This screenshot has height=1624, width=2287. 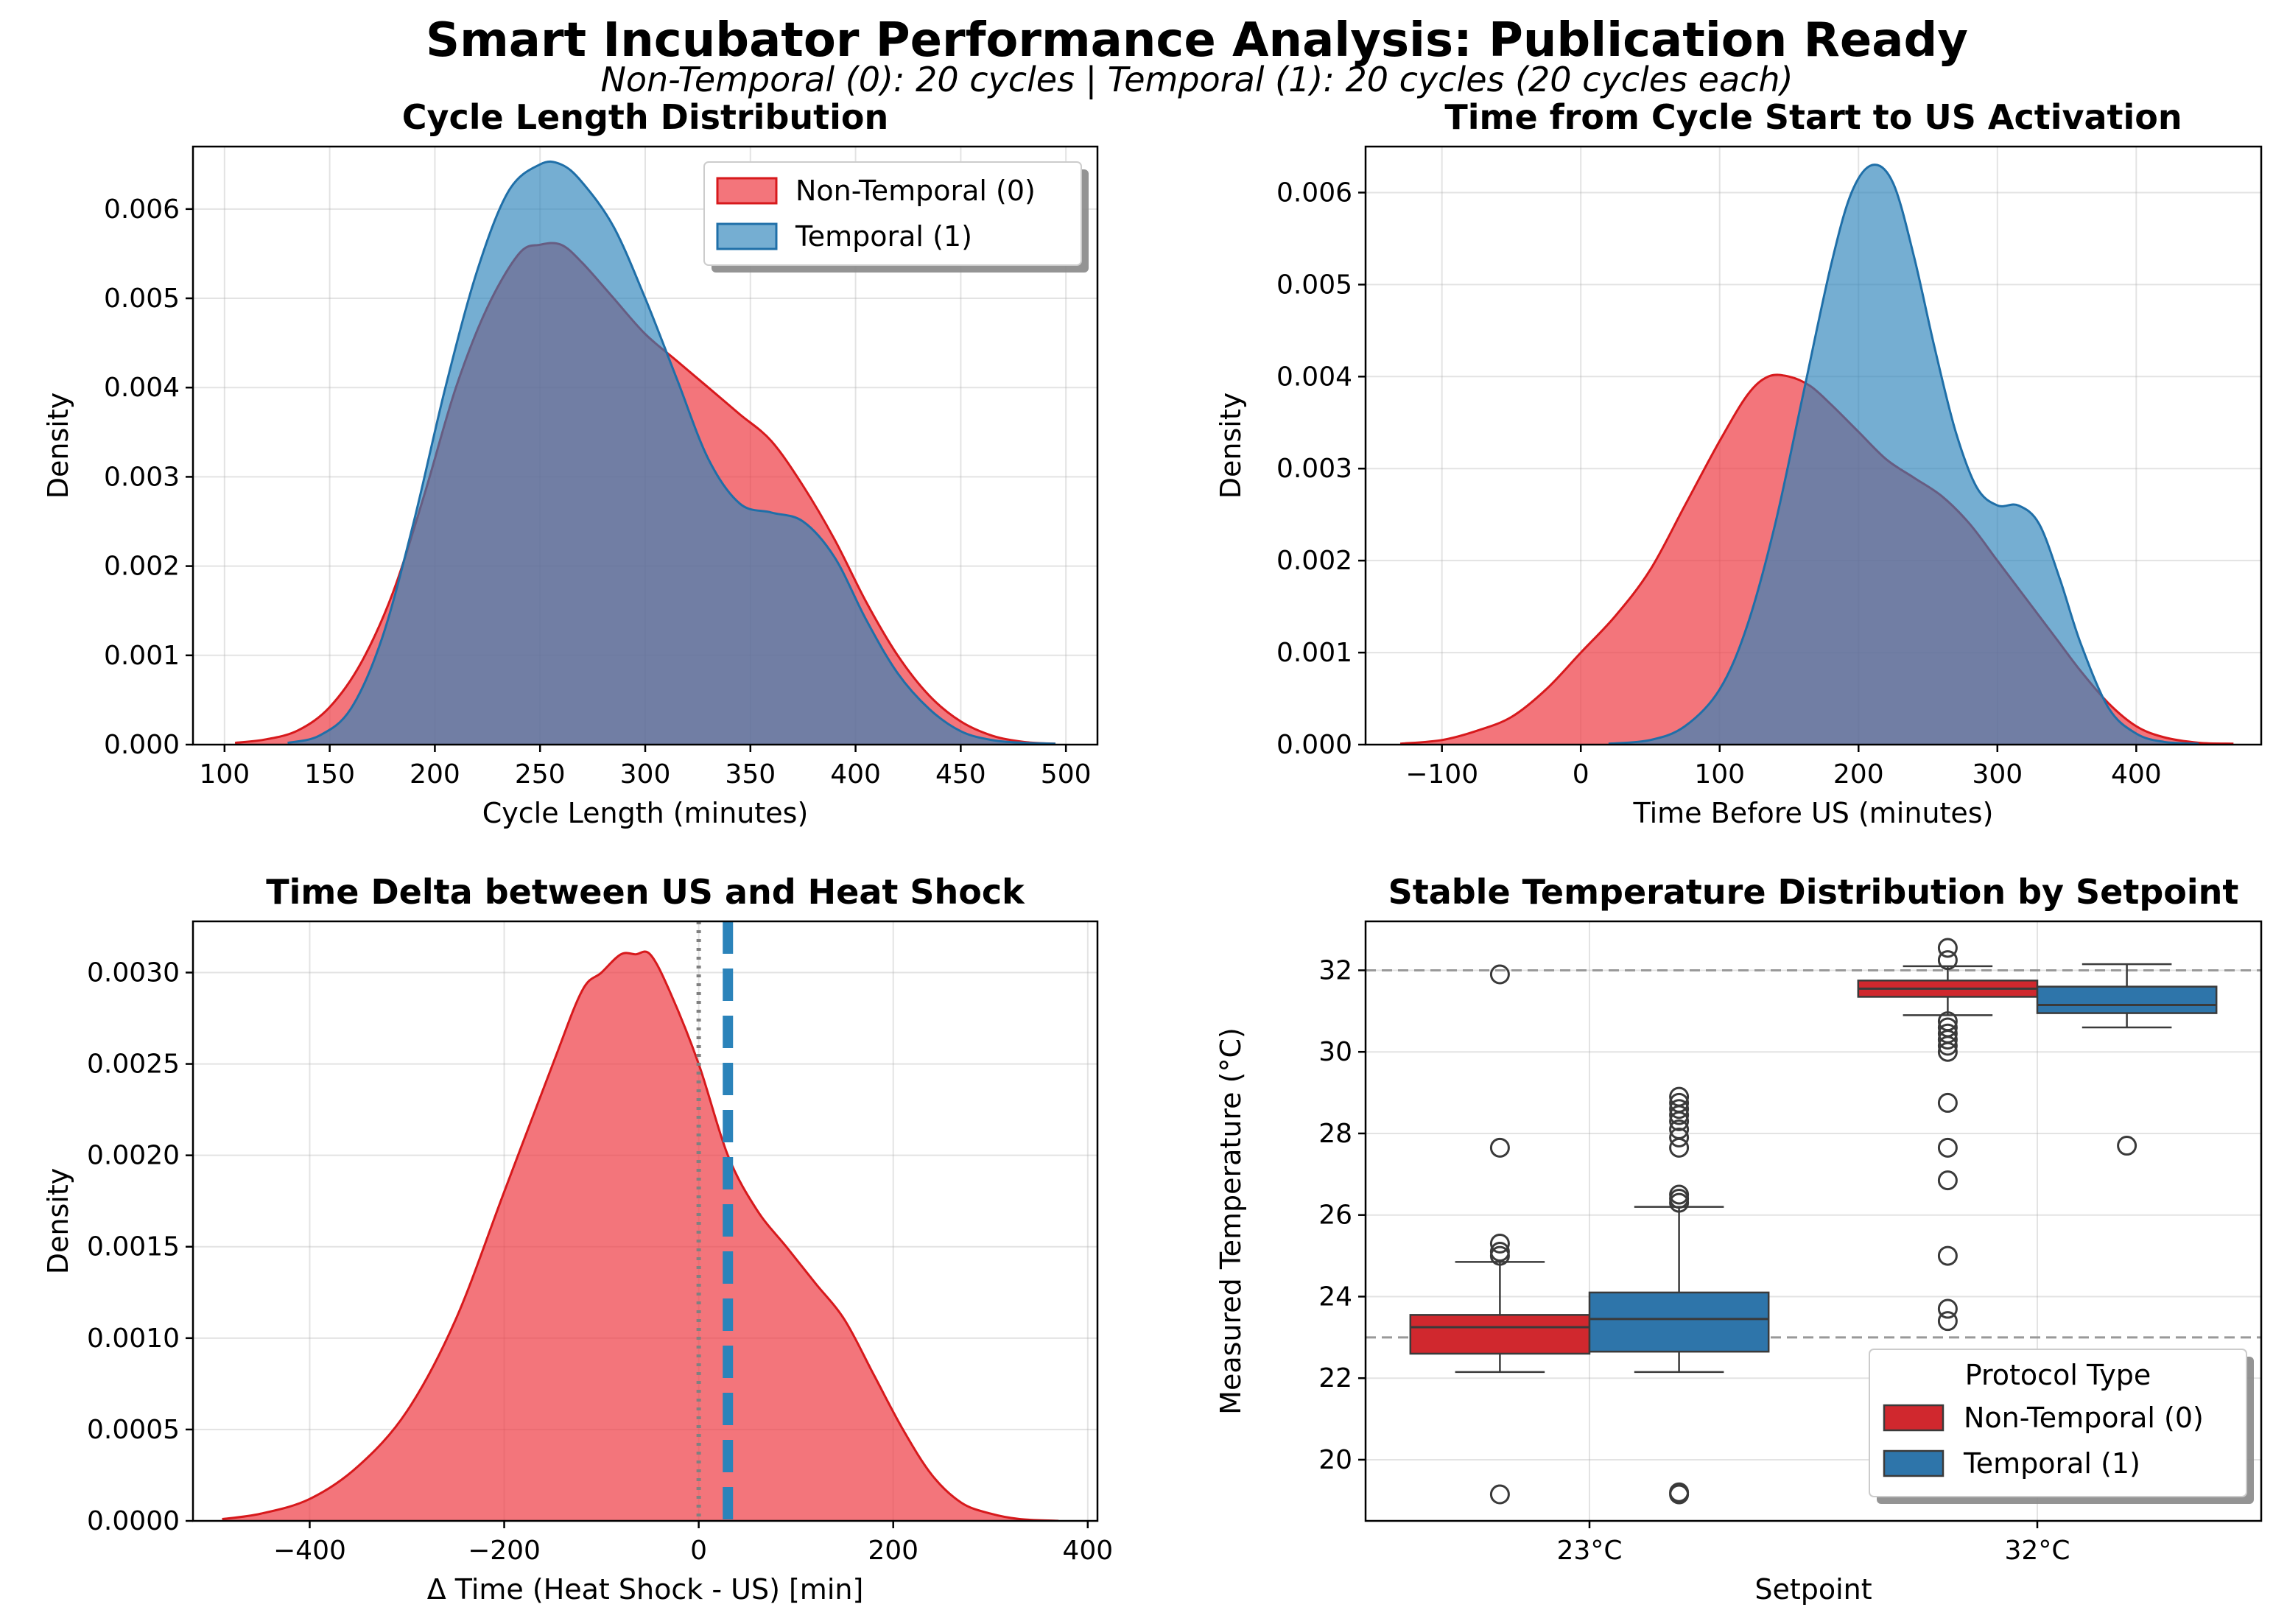 What do you see at coordinates (2127, 1060) in the screenshot?
I see `box-temporal-32c` at bounding box center [2127, 1060].